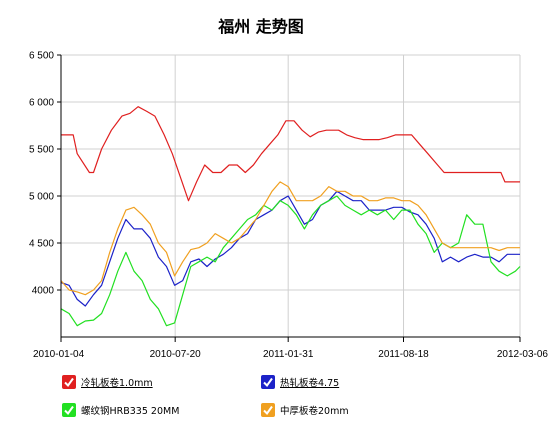 The width and height of the screenshot is (552, 430). I want to click on legend-label: 螺纹钢HRB335 20MM, so click(130, 411).